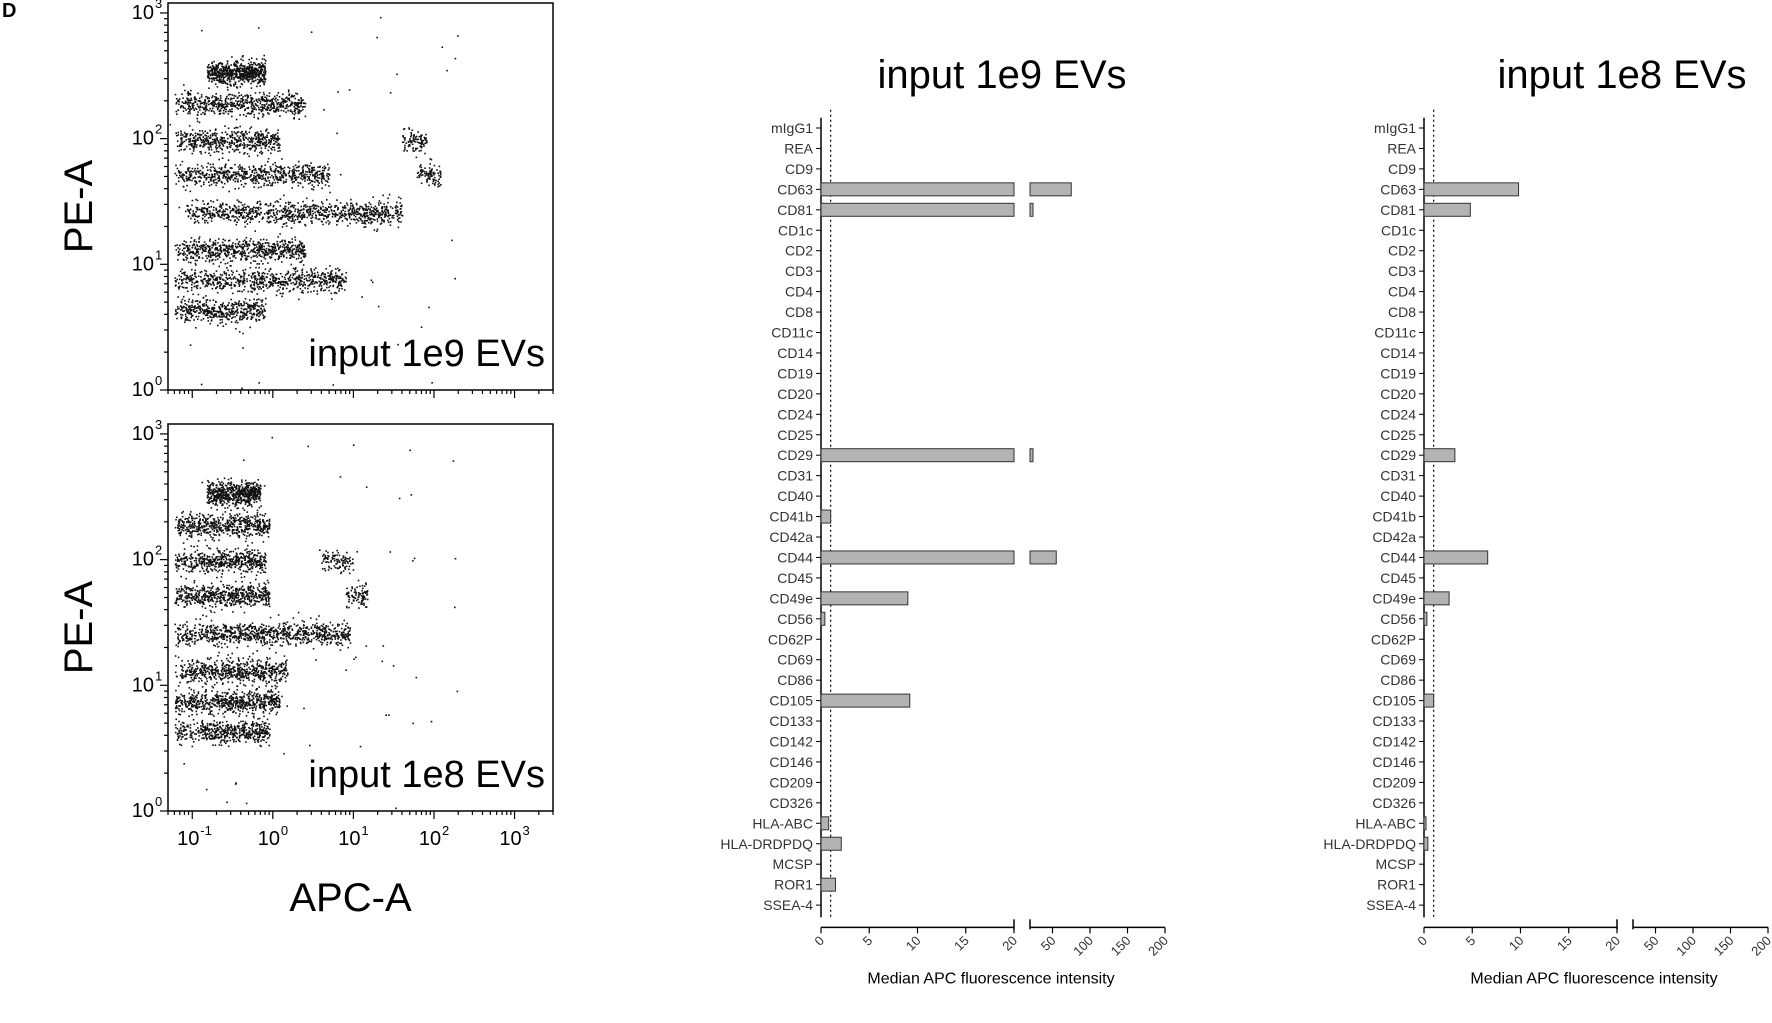  Describe the element at coordinates (360, 830) in the screenshot. I see `x-axis-ticks: 10 -1 10 0 10 1 10 2 10 3` at that location.